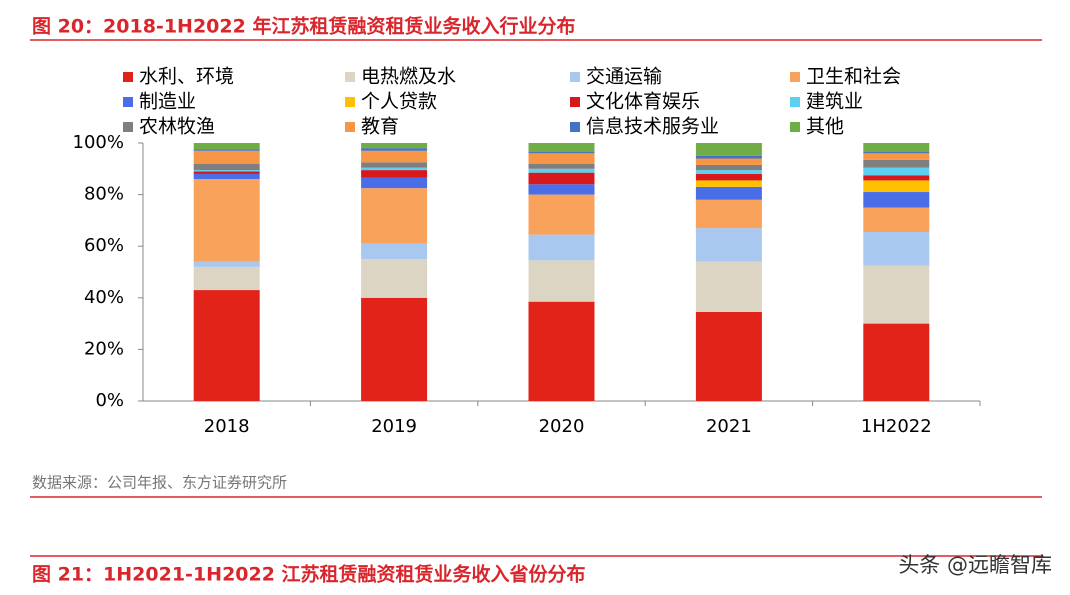  Describe the element at coordinates (303, 26) in the screenshot. I see `chart-title: 图 20：2018-1H2022 年江苏租赁融资租赁业务收入行业分布` at that location.